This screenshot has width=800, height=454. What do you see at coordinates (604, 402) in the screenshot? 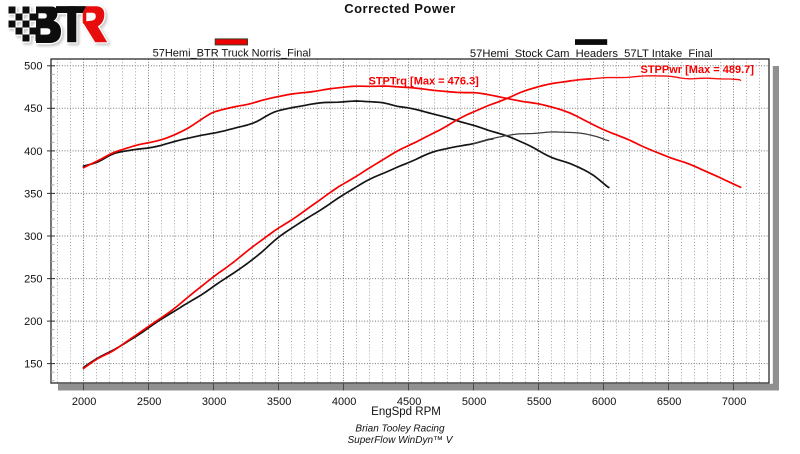
I see `svg-text: 6000` at bounding box center [604, 402].